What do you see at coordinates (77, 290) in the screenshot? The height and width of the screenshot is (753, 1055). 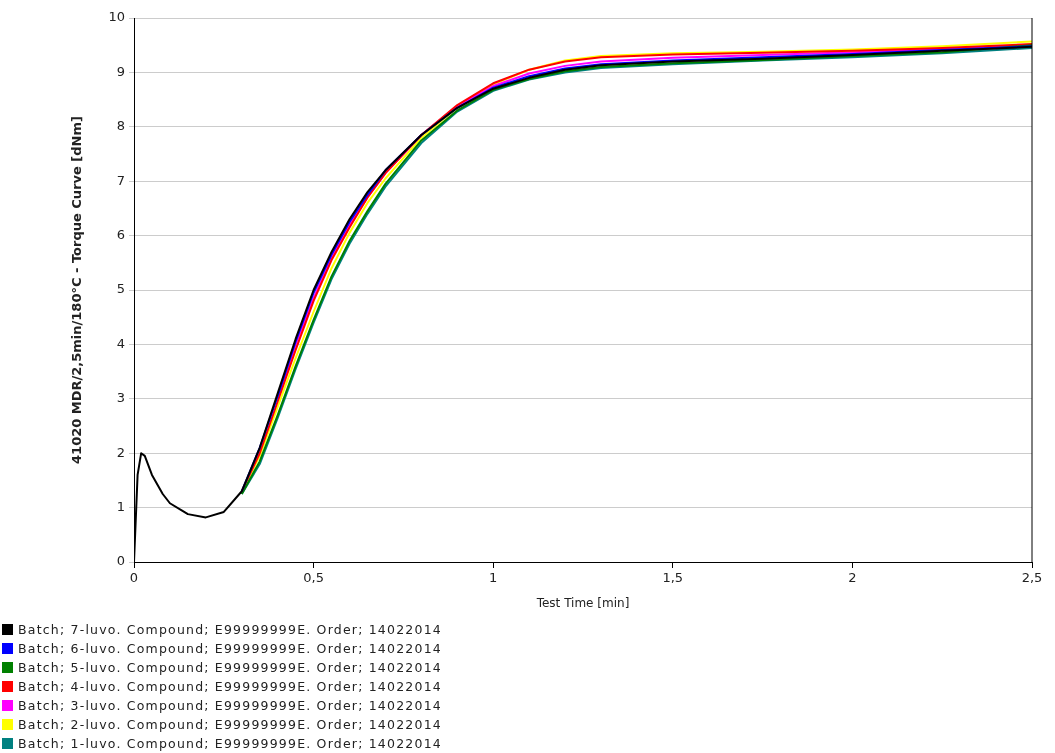 I see `y-axis-title: 41020 MDR/2,5min/180°C - Torque Curve [dNm]` at bounding box center [77, 290].